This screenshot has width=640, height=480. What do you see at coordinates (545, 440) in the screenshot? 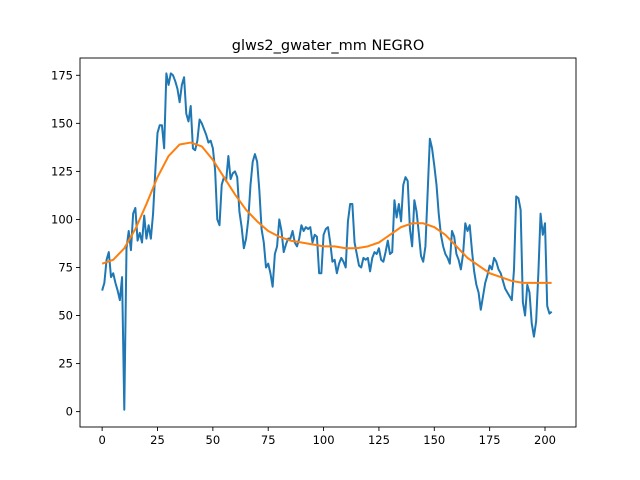
I see `x-tick-label: 200` at bounding box center [545, 440].